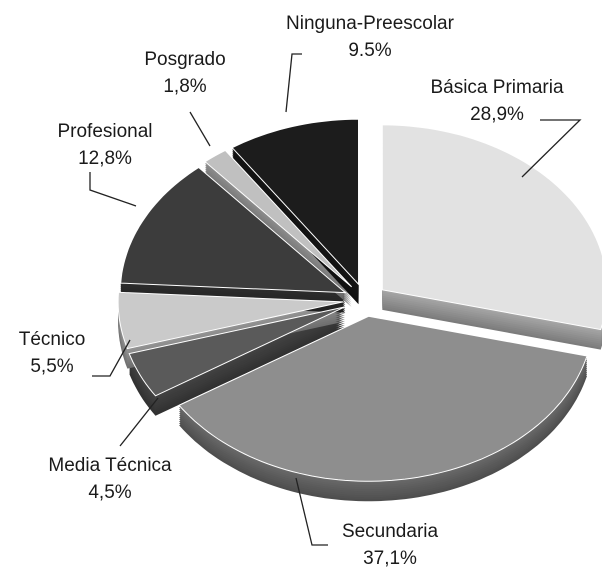 The height and width of the screenshot is (571, 602). I want to click on slice-value-label: 9.5%, so click(369, 50).